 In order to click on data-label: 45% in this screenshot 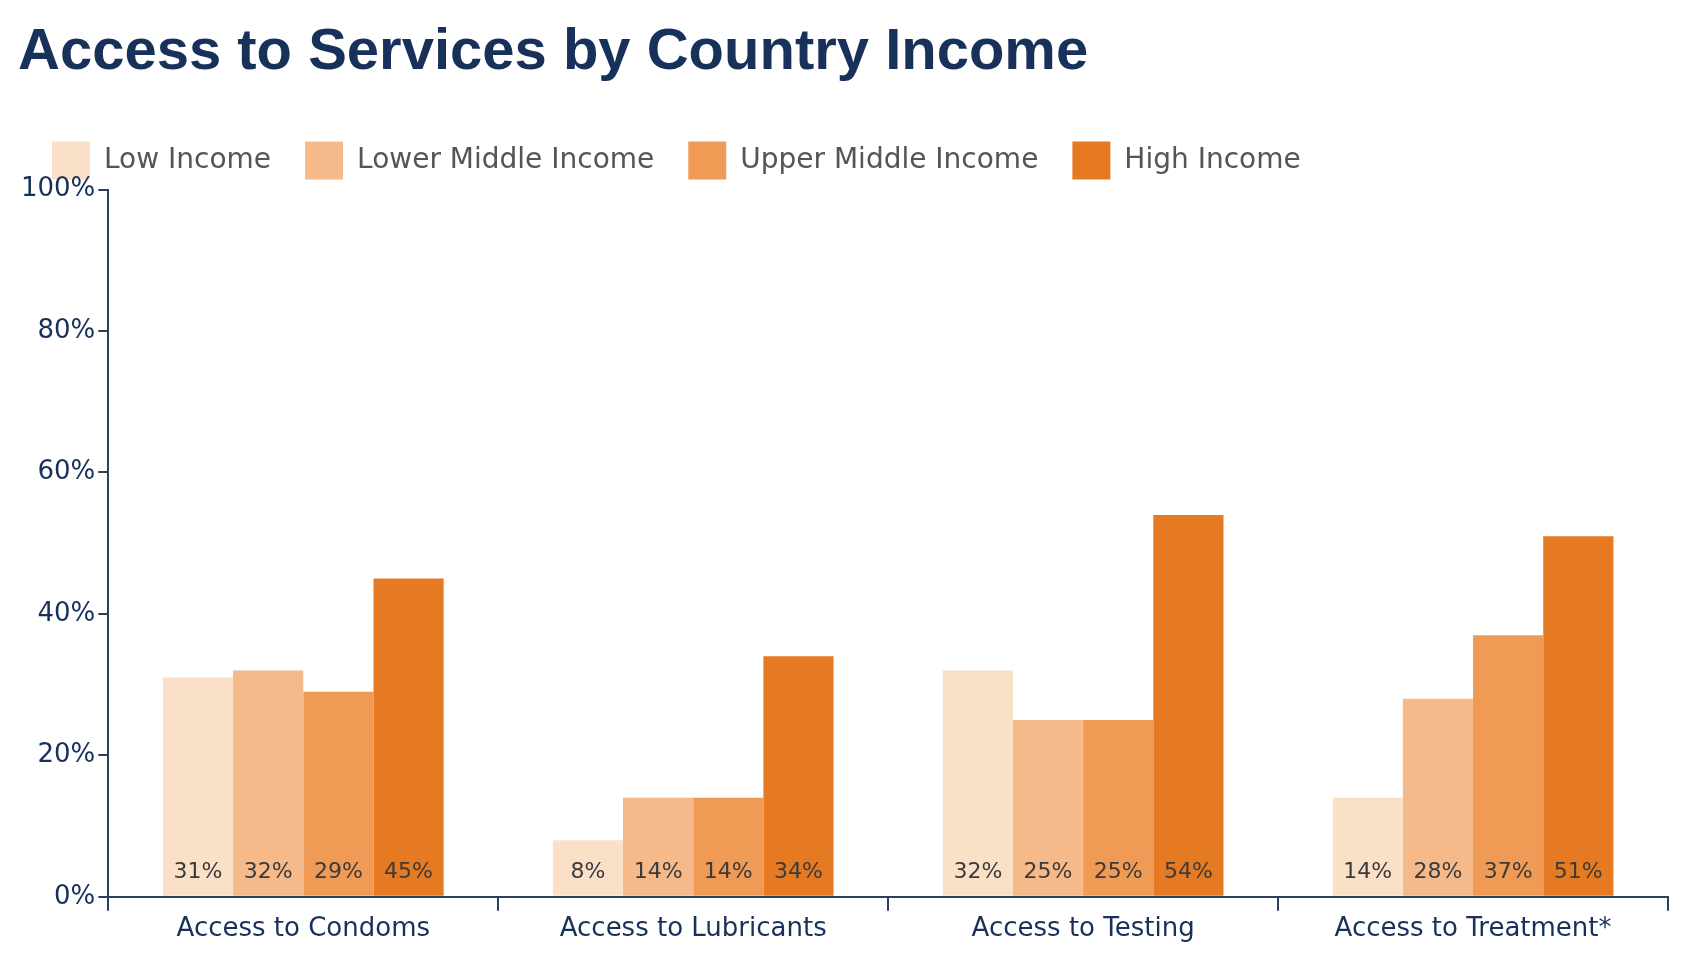, I will do `click(409, 870)`.